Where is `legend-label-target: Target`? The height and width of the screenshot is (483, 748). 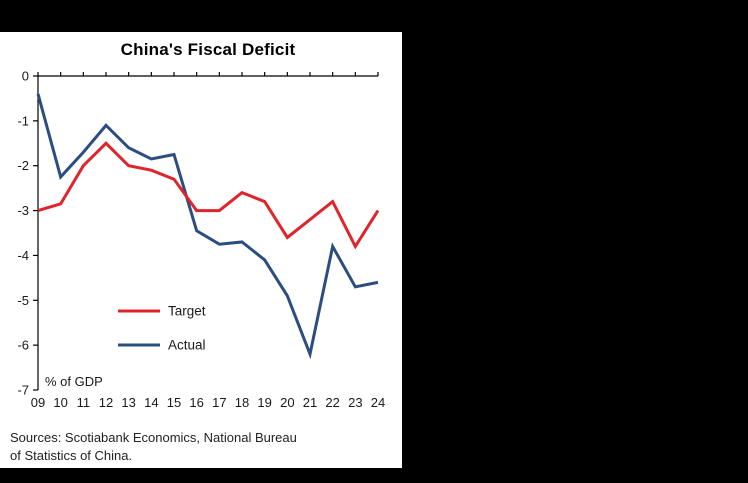
legend-label-target: Target is located at coordinates (187, 311).